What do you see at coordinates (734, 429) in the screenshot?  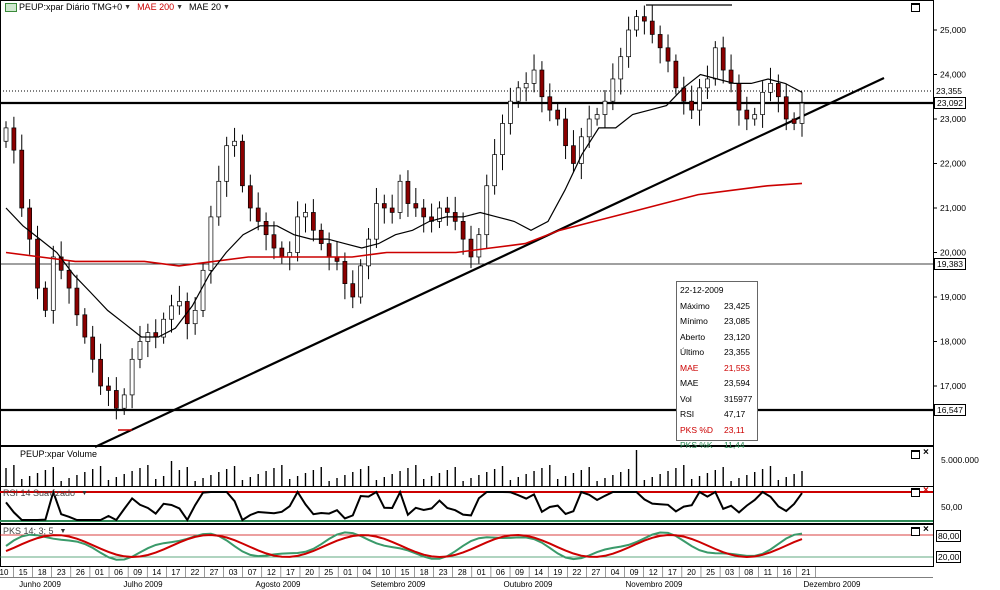 I see `tooltip-value: 23,11` at bounding box center [734, 429].